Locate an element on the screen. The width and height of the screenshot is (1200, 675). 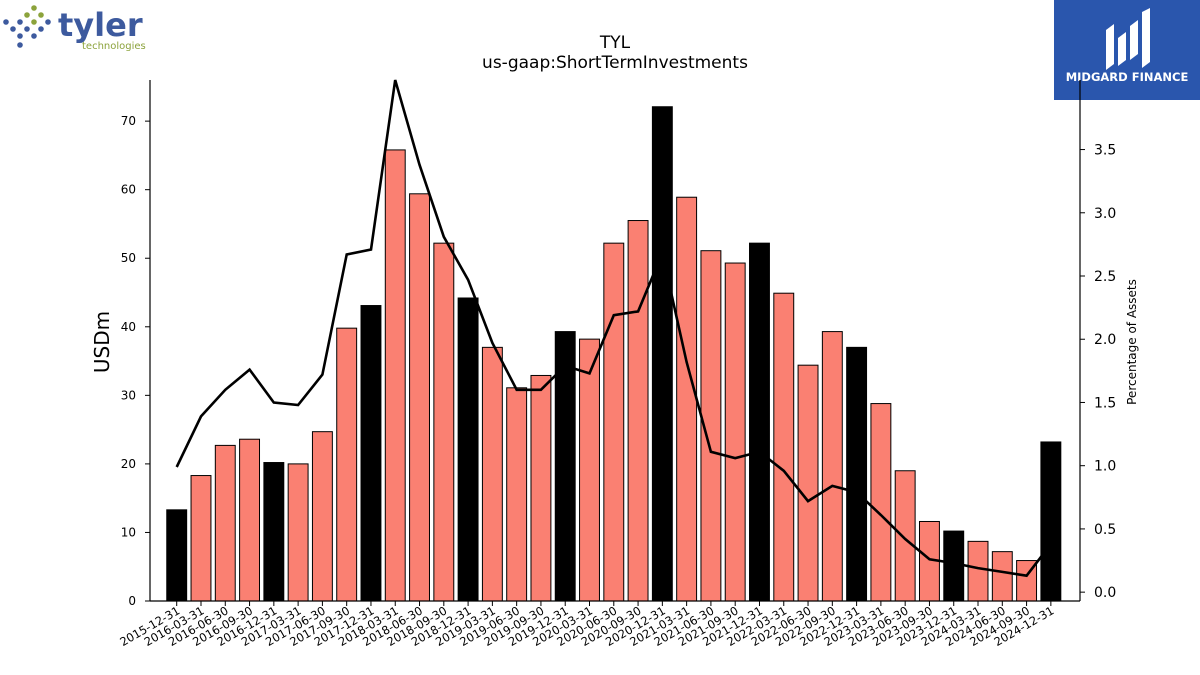
midgard-finance-logo: MIDGARD FINANCE is located at coordinates (1127, 50).